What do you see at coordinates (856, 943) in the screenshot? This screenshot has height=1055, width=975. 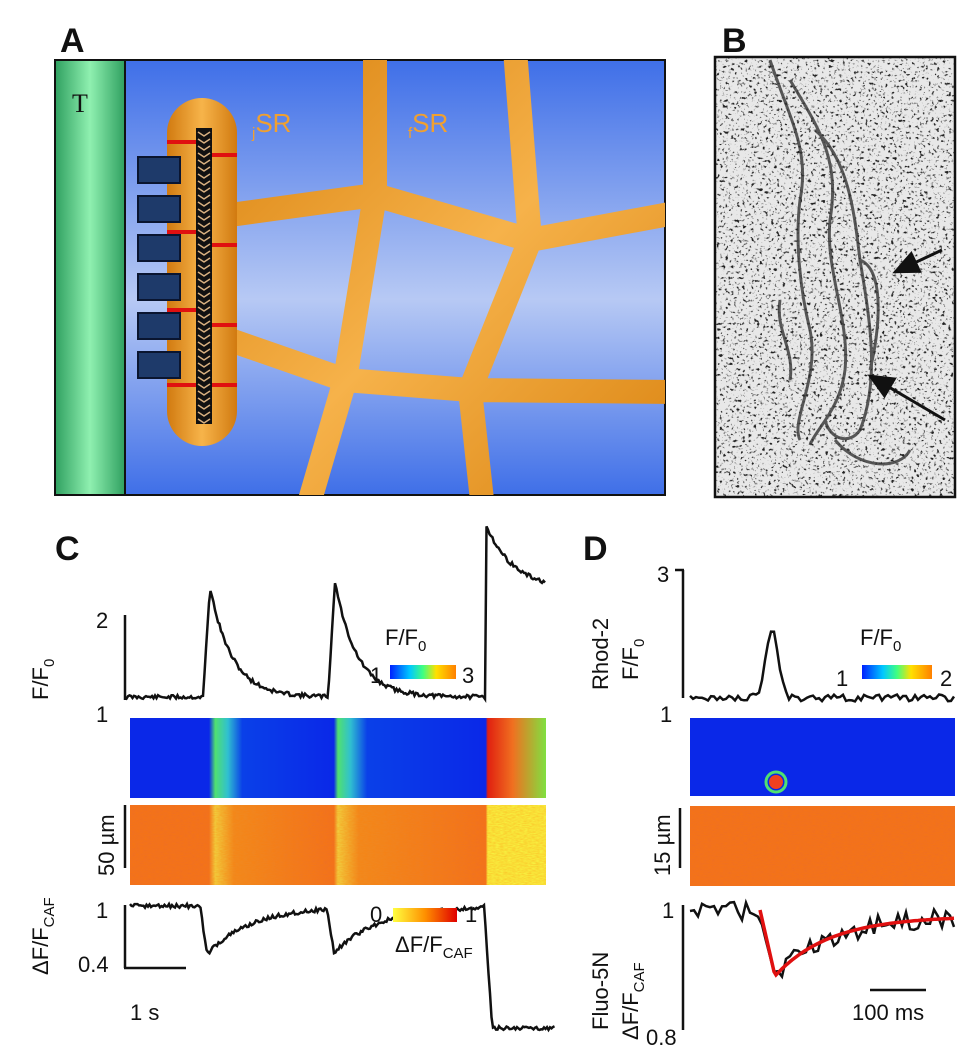 I see `fit-curve` at bounding box center [856, 943].